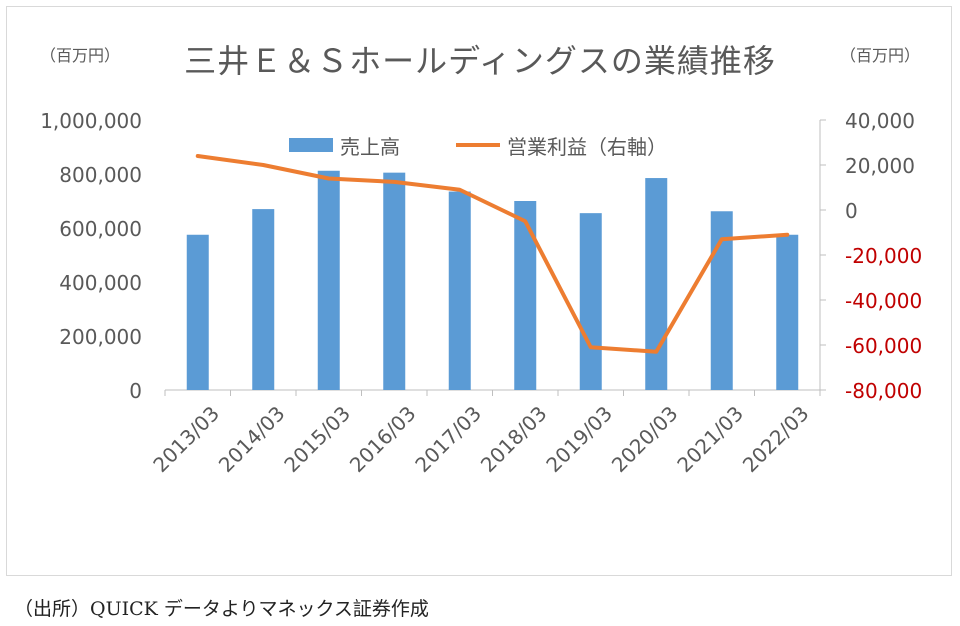 The height and width of the screenshot is (626, 960). Describe the element at coordinates (883, 346) in the screenshot. I see `right-tick-label: -60,000` at that location.